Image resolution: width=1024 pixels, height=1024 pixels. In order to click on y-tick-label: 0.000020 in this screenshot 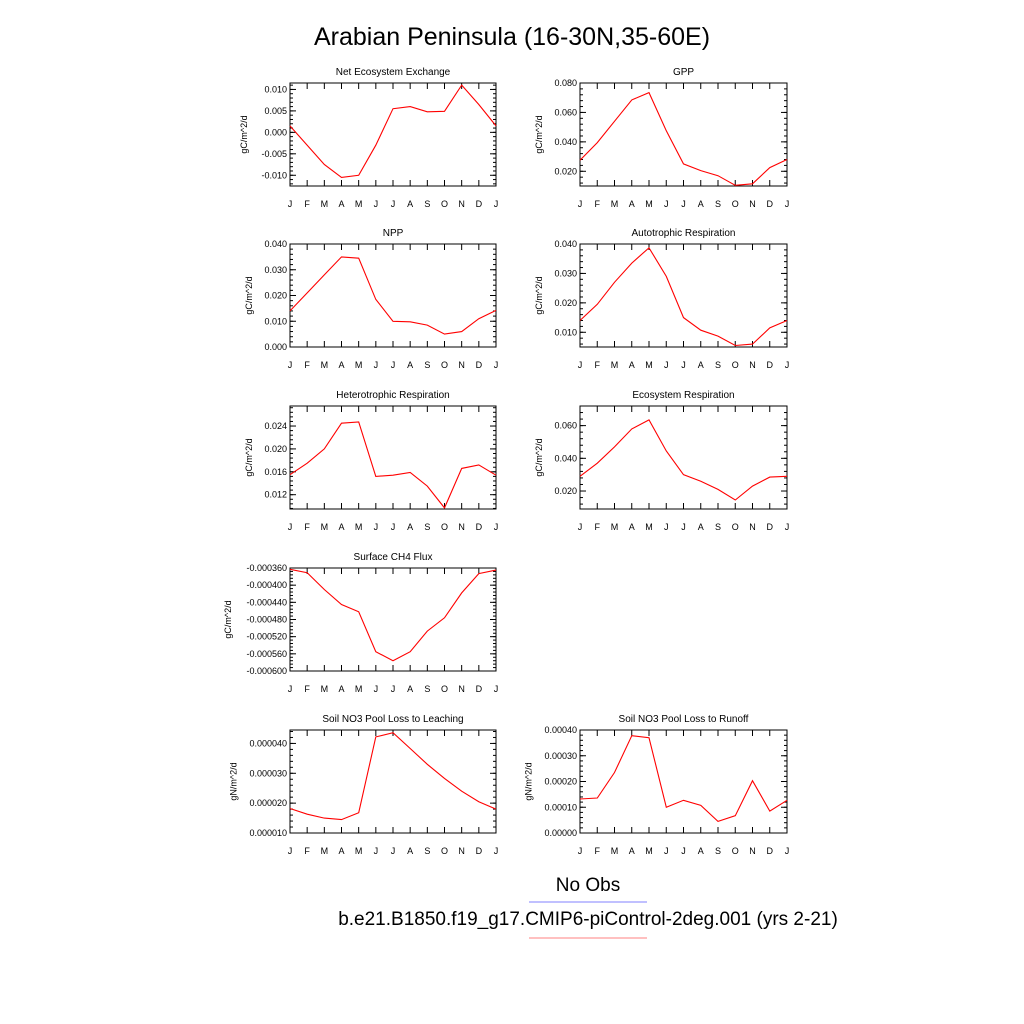, I will do `click(268, 803)`.